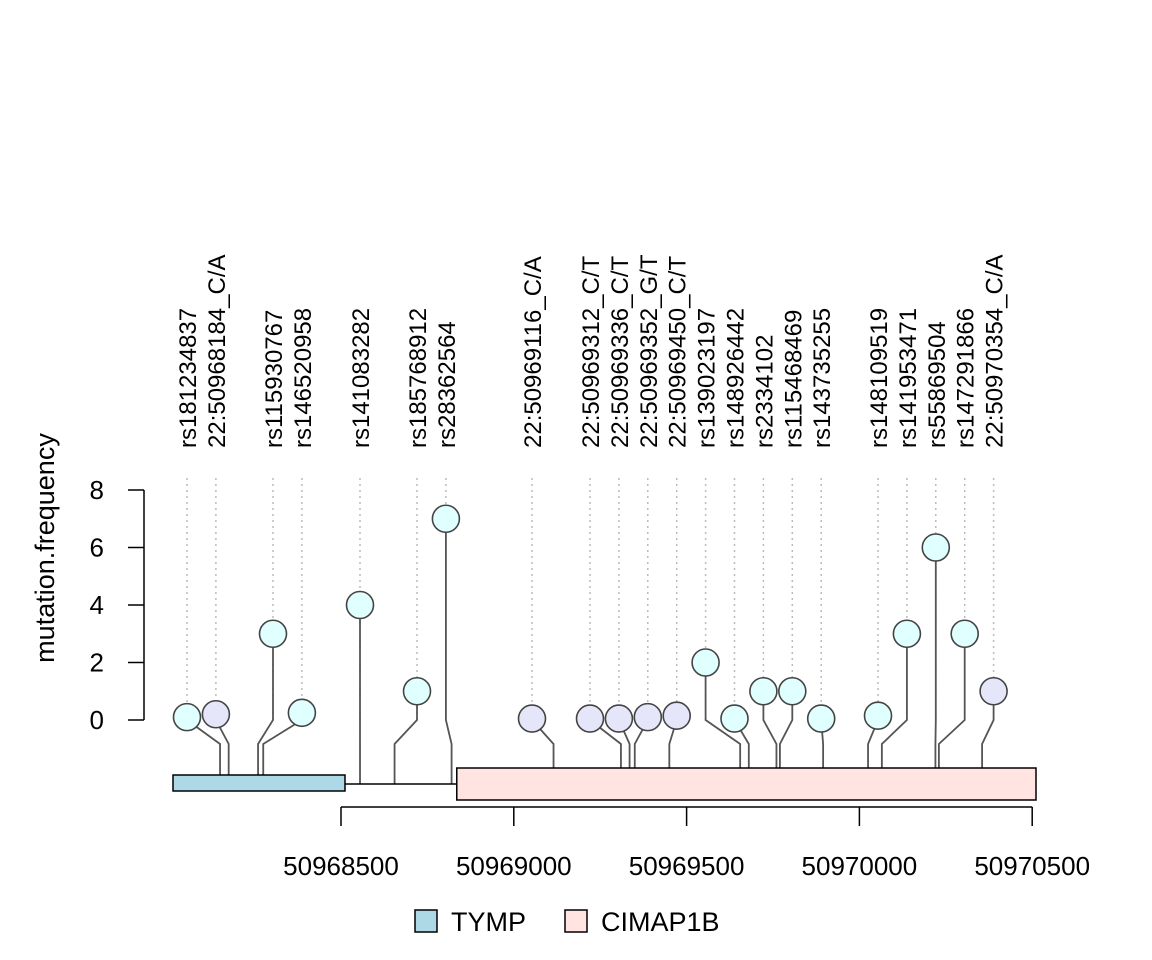 This screenshot has height=960, width=1152. What do you see at coordinates (533, 352) in the screenshot?
I see `mutation-label: 22:50969116_C/A` at bounding box center [533, 352].